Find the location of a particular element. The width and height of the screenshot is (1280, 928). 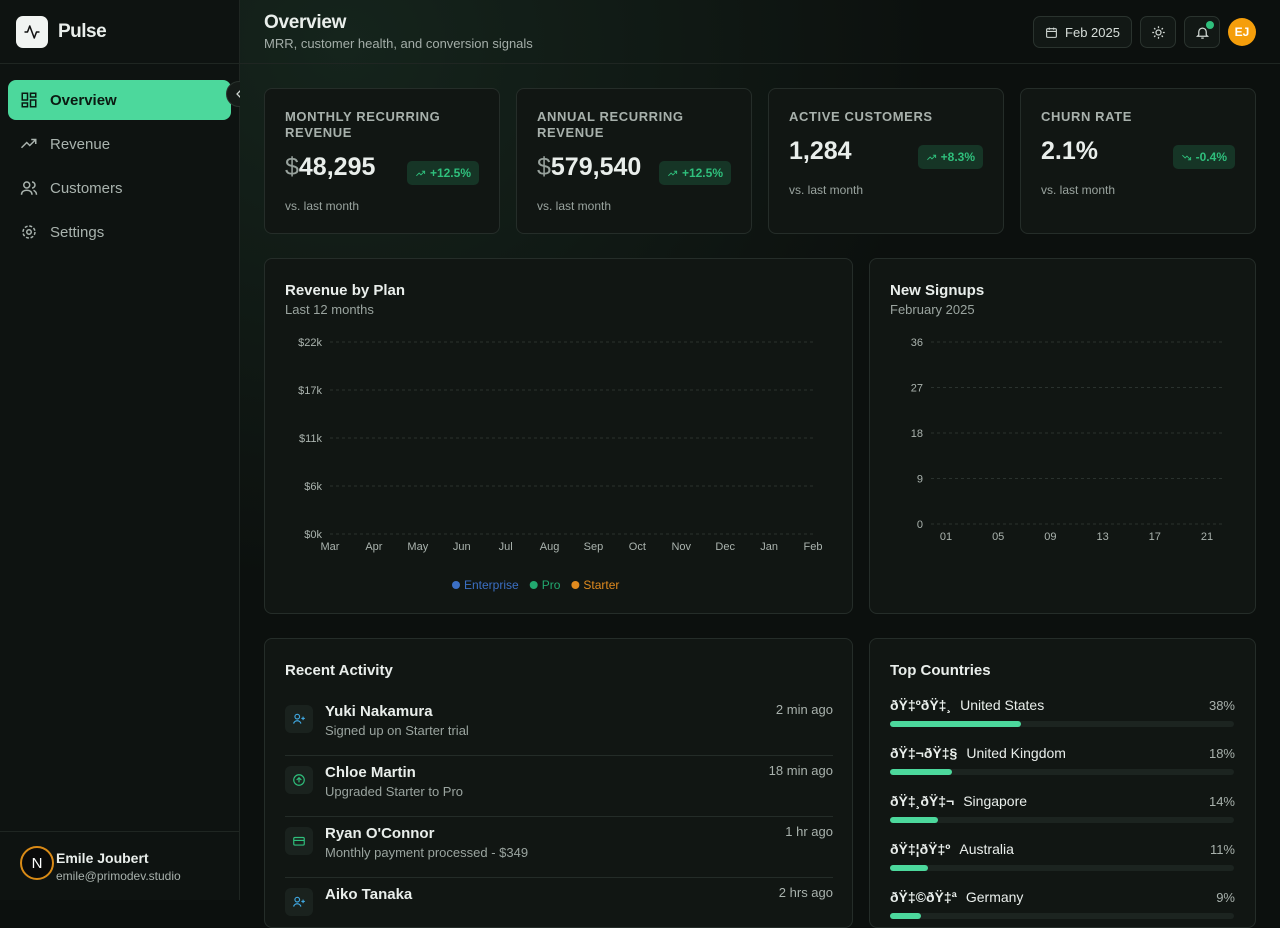

x-tick-label: 05 is located at coordinates (998, 537).